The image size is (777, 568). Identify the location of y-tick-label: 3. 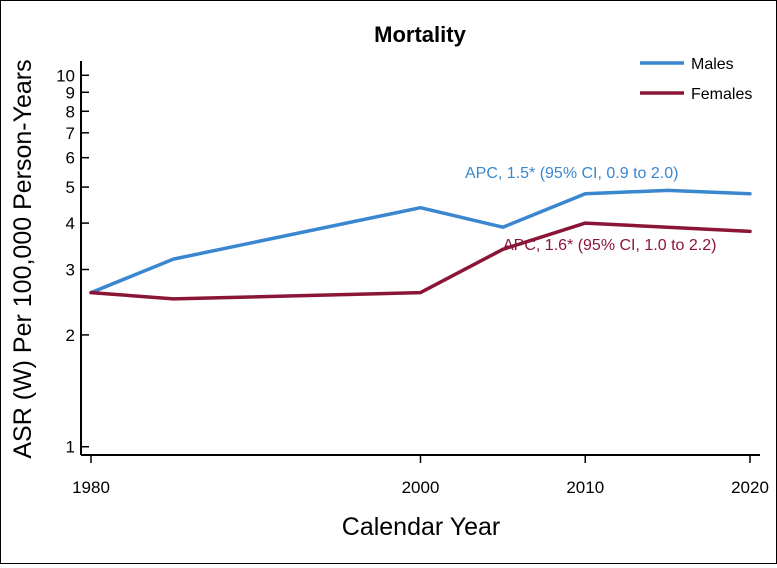
(70, 270).